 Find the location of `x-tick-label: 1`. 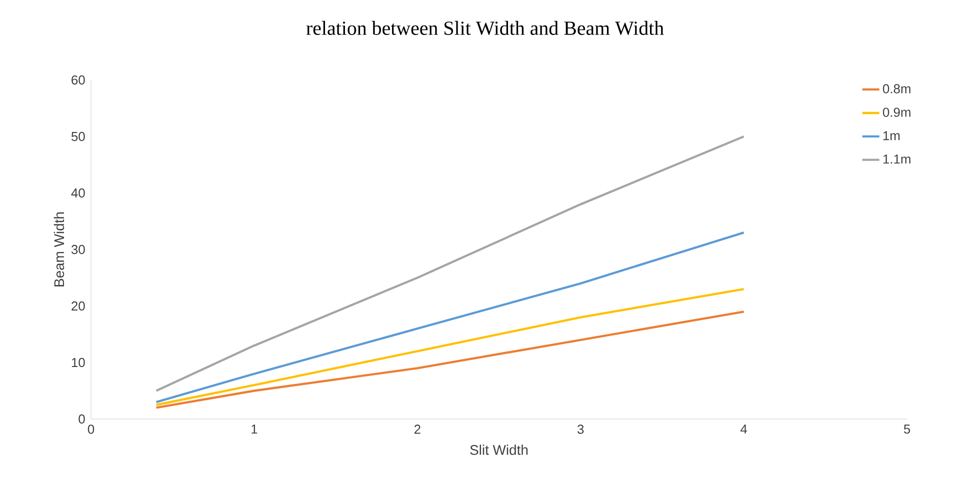

x-tick-label: 1 is located at coordinates (255, 429).